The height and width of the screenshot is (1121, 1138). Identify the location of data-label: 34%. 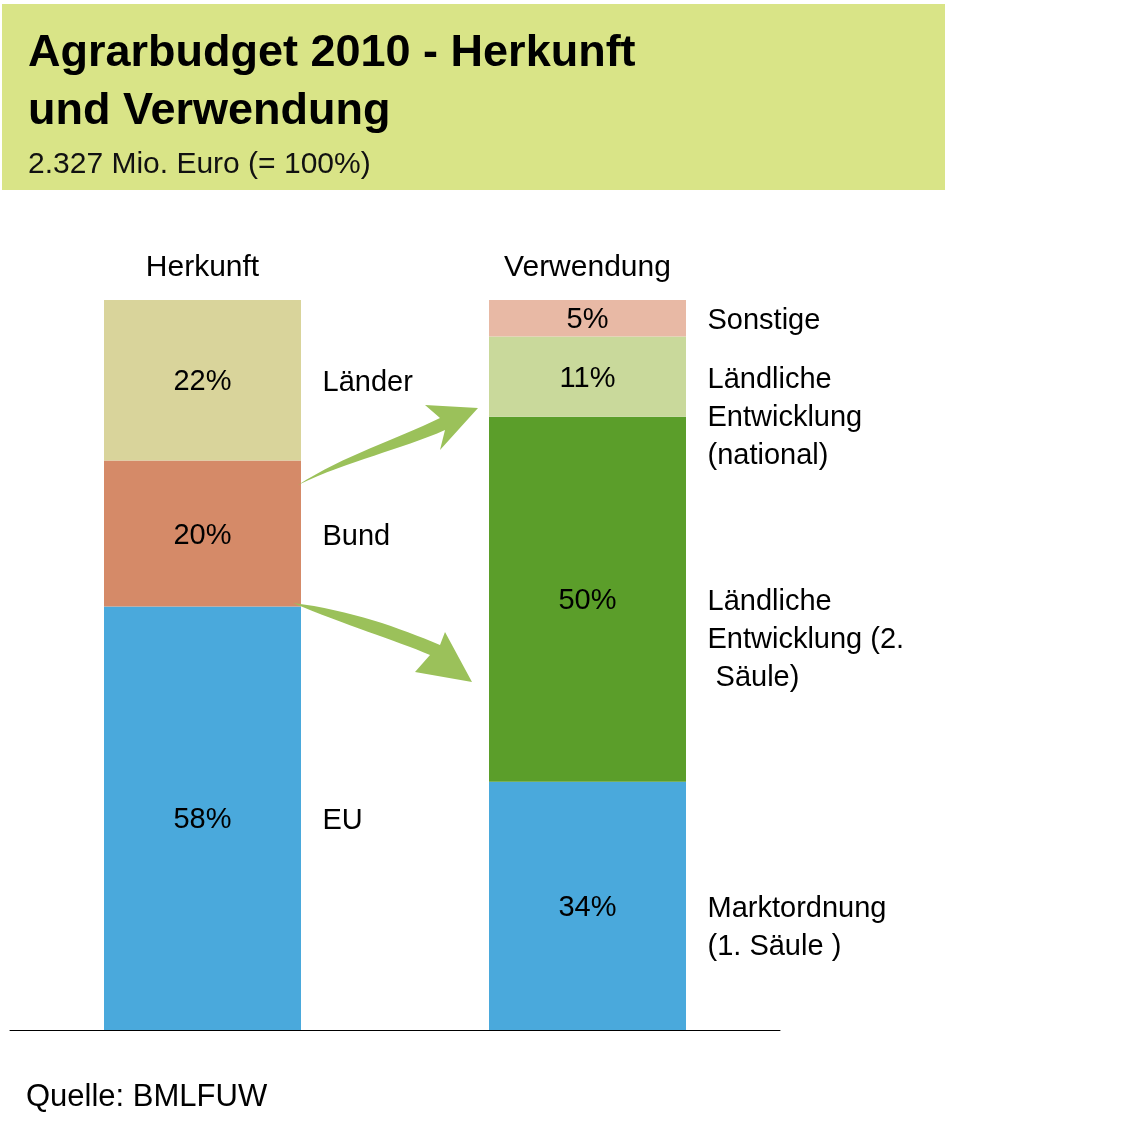
(587, 905).